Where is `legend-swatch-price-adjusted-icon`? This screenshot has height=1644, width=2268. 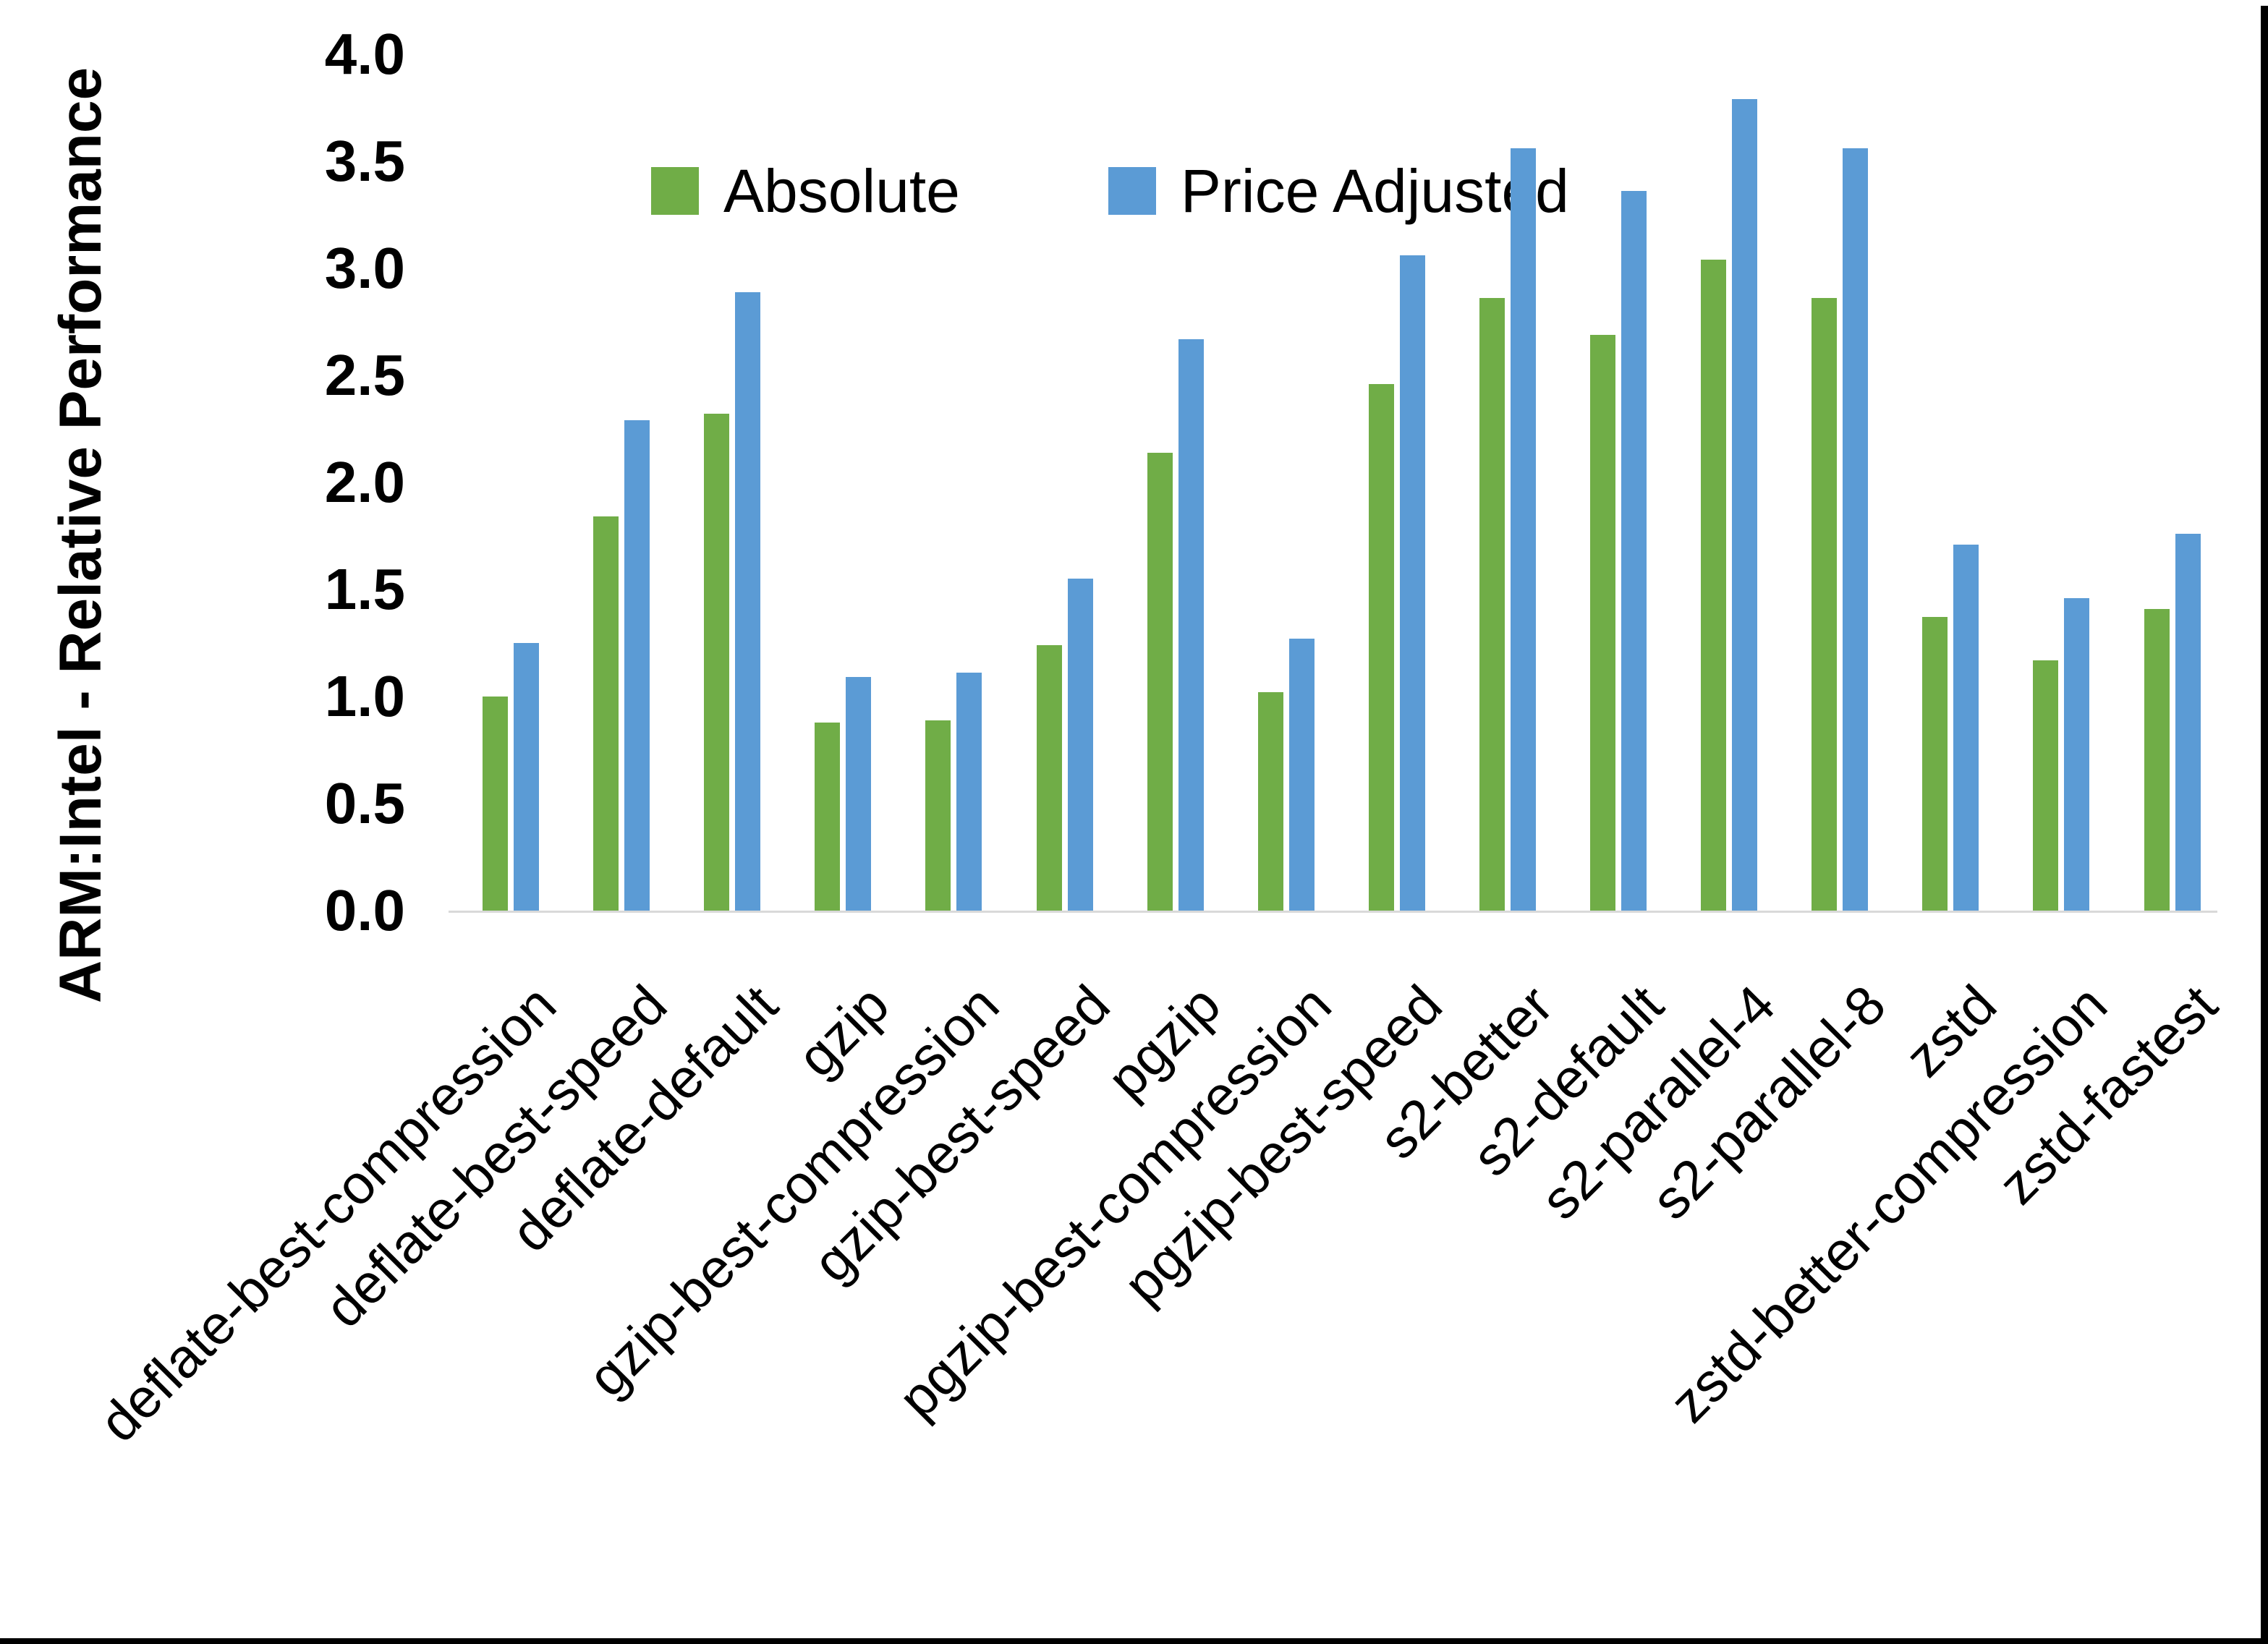 legend-swatch-price-adjusted-icon is located at coordinates (1132, 191).